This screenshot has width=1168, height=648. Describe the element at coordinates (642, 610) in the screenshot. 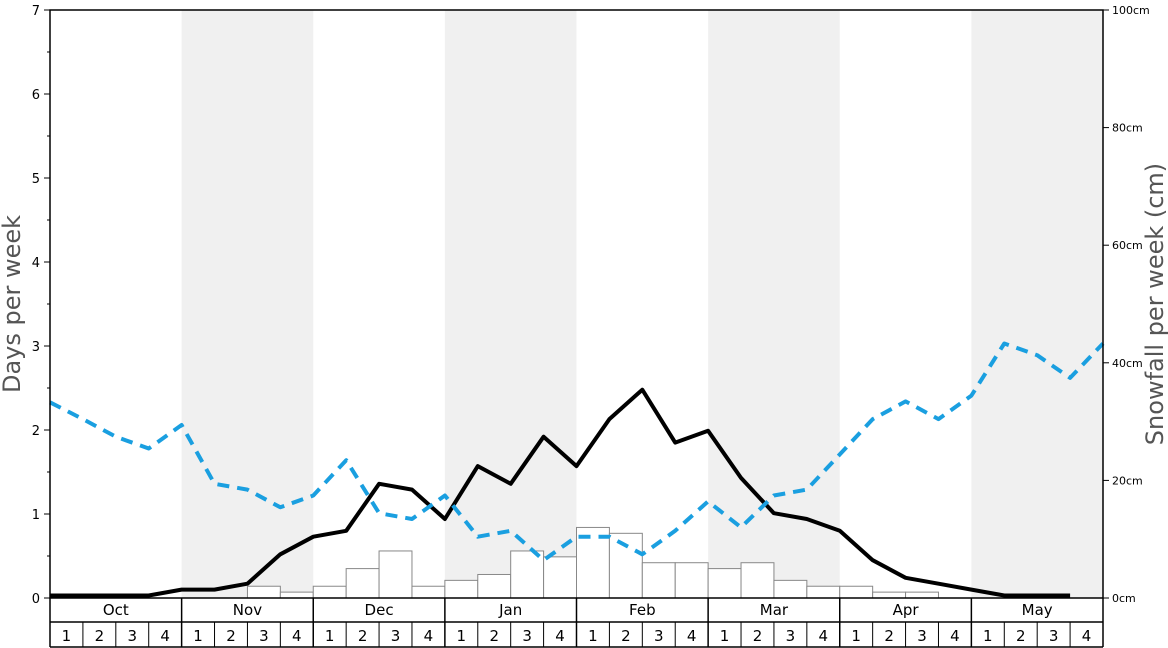

I see `month-label: Feb` at that location.